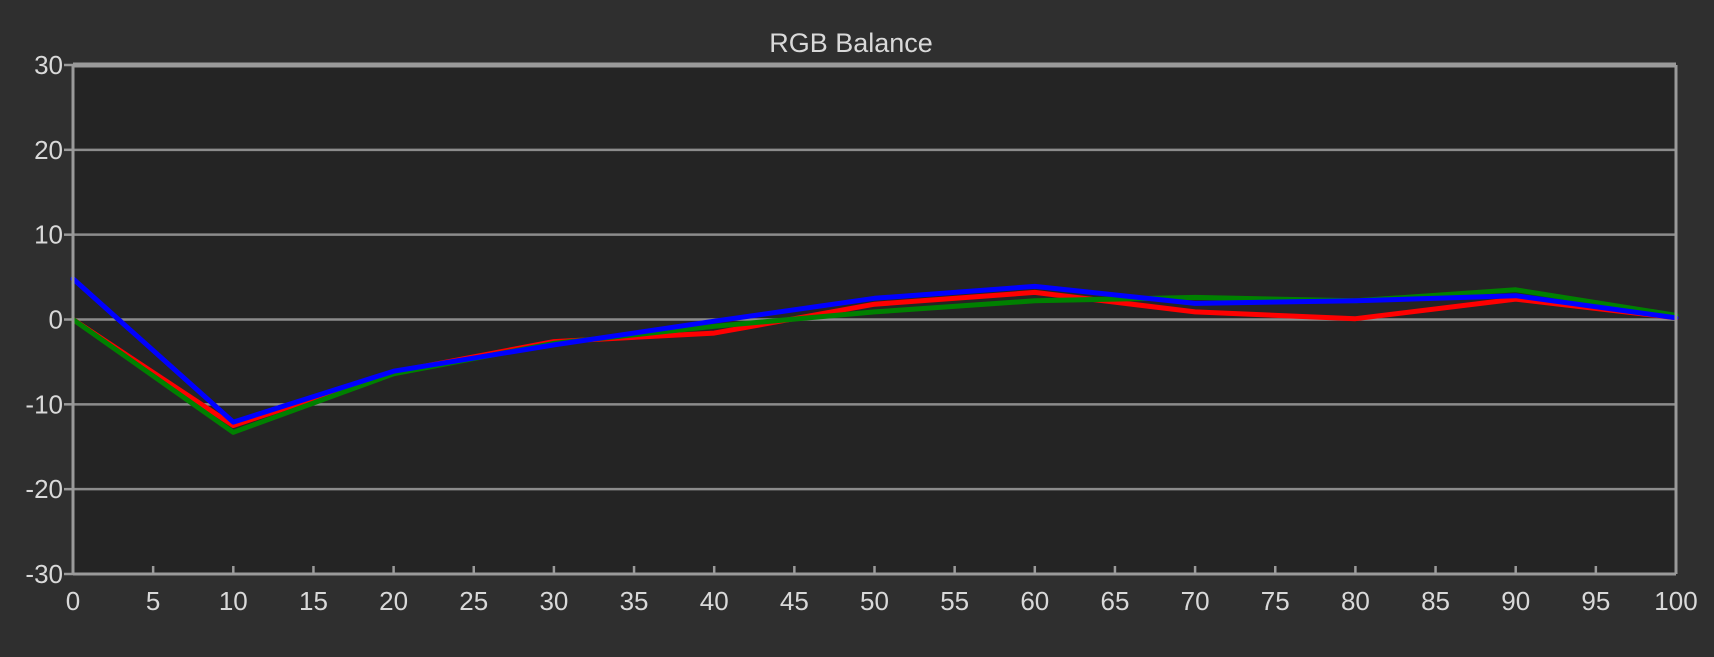 Image resolution: width=1714 pixels, height=657 pixels. Describe the element at coordinates (794, 601) in the screenshot. I see `x-tick-label: 45` at that location.